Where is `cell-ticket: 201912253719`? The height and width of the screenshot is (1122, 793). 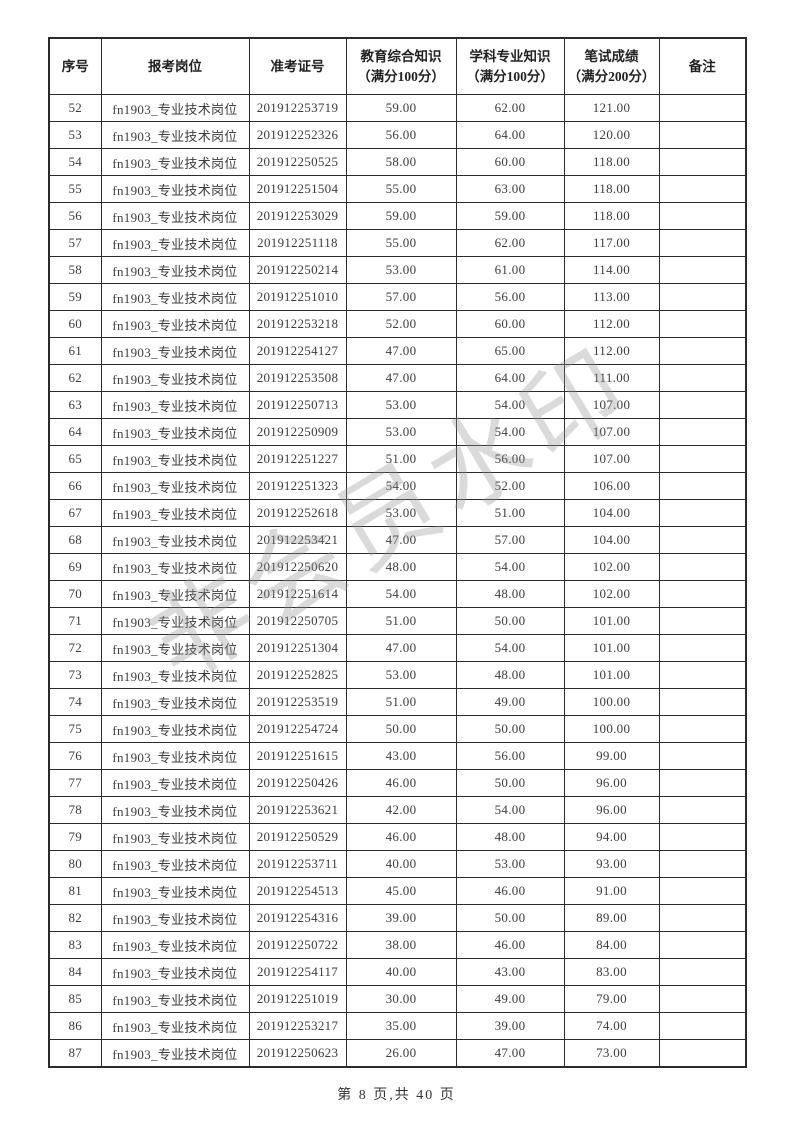
cell-ticket: 201912253719 is located at coordinates (297, 108).